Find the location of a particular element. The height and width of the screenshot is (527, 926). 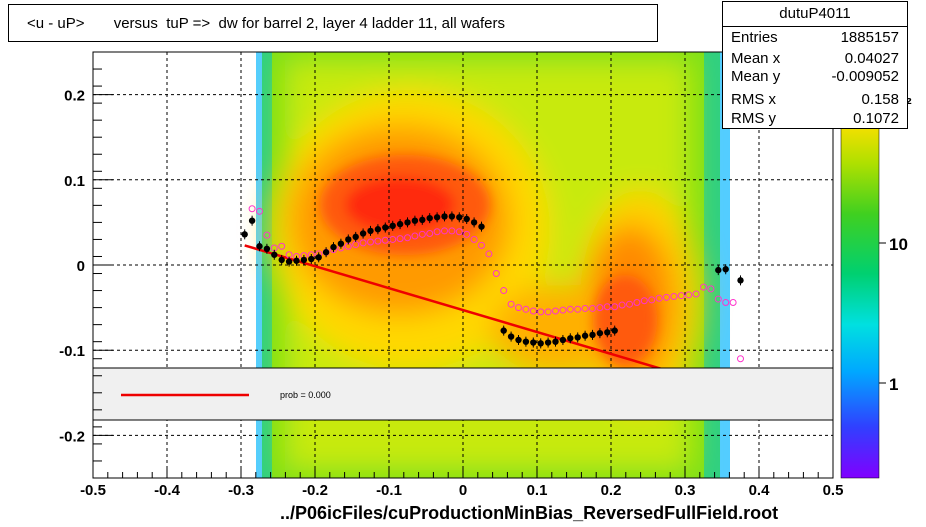

stats-key: Mean x is located at coordinates (756, 58).